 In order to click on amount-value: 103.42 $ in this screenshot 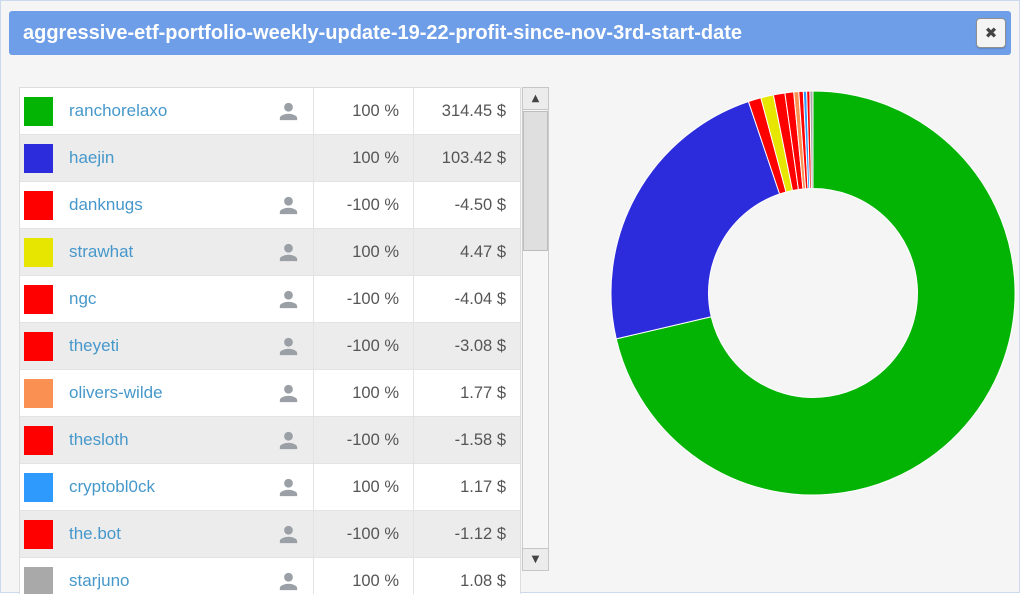, I will do `click(467, 158)`.